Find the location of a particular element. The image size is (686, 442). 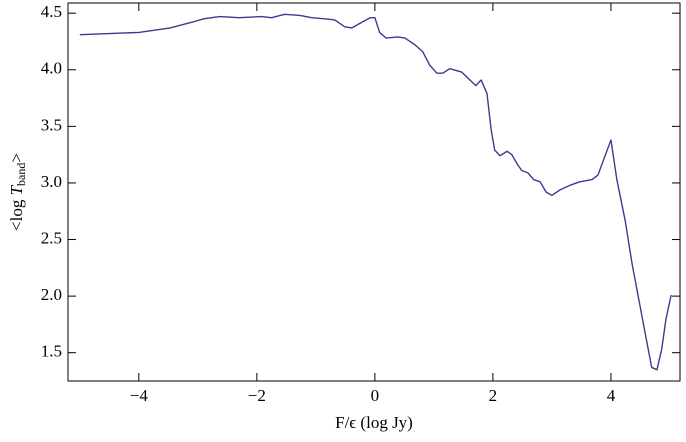

y-tick-label: 2.5 is located at coordinates (51, 237).